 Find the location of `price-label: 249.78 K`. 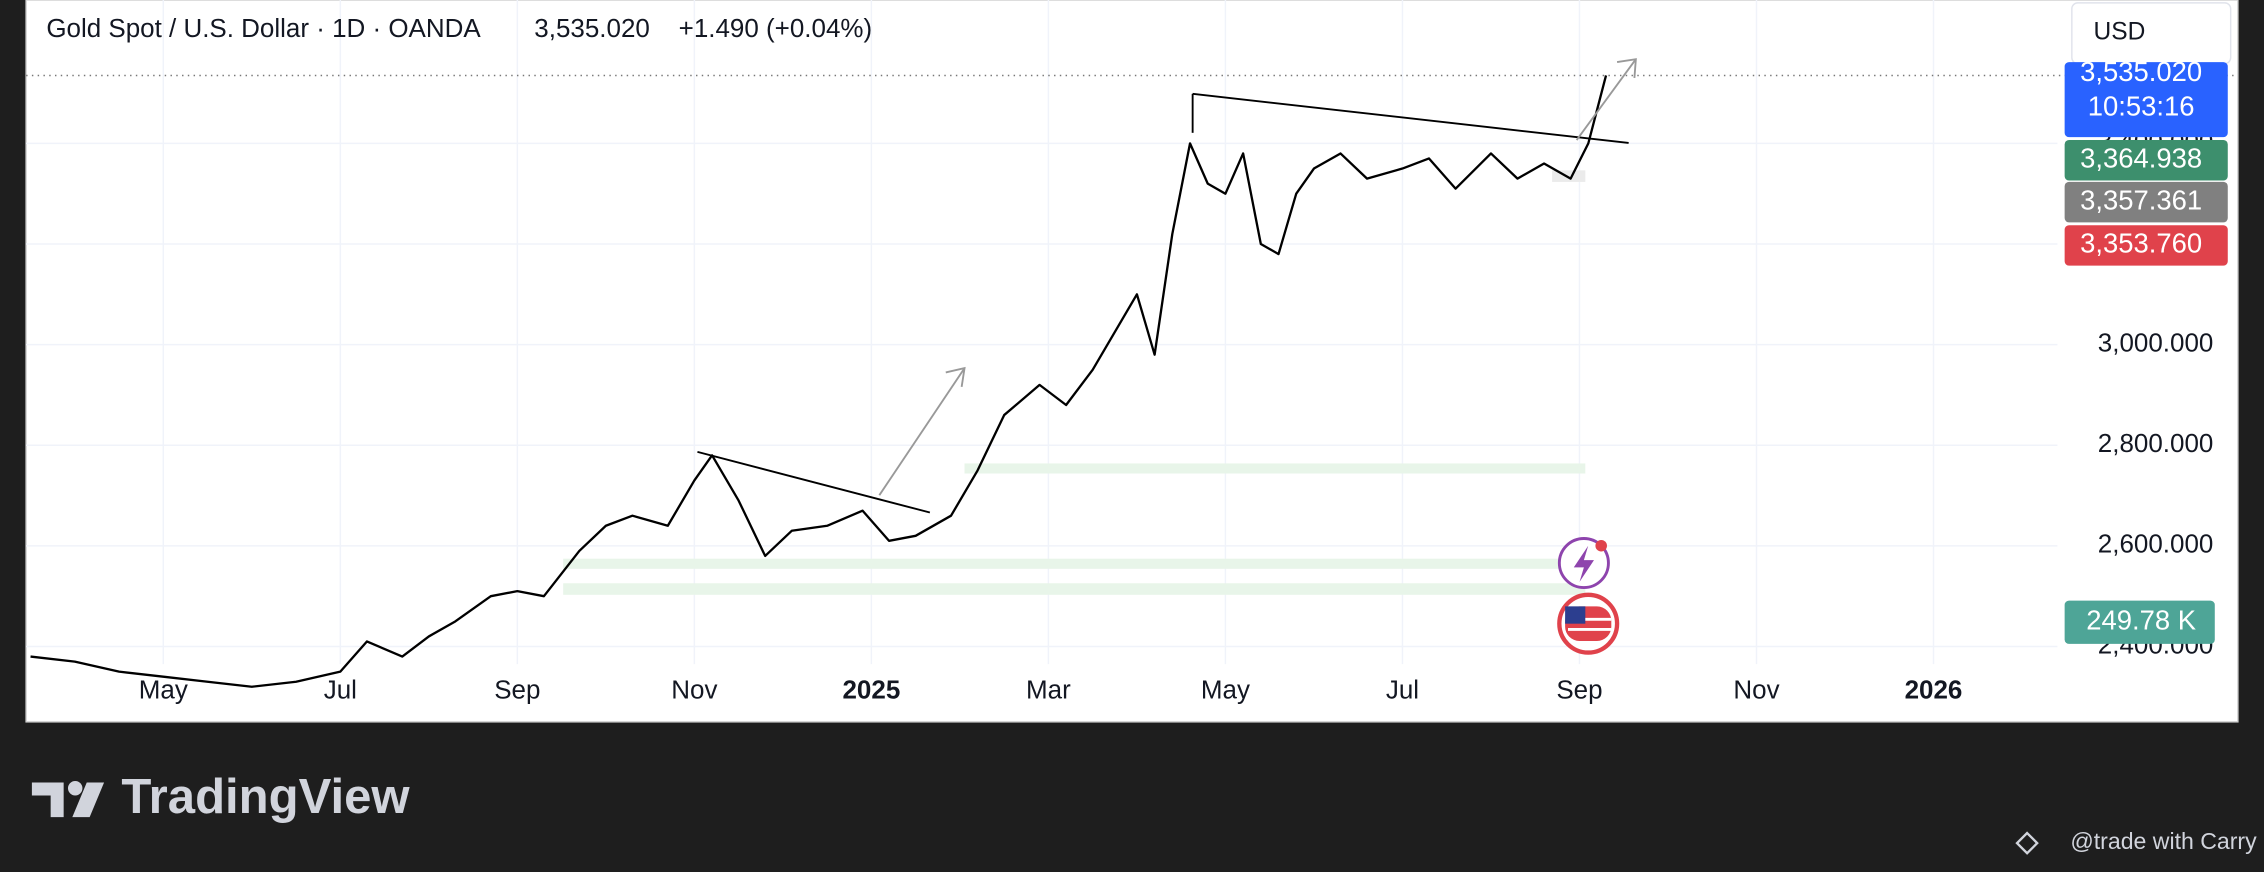

price-label: 249.78 K is located at coordinates (2141, 619).